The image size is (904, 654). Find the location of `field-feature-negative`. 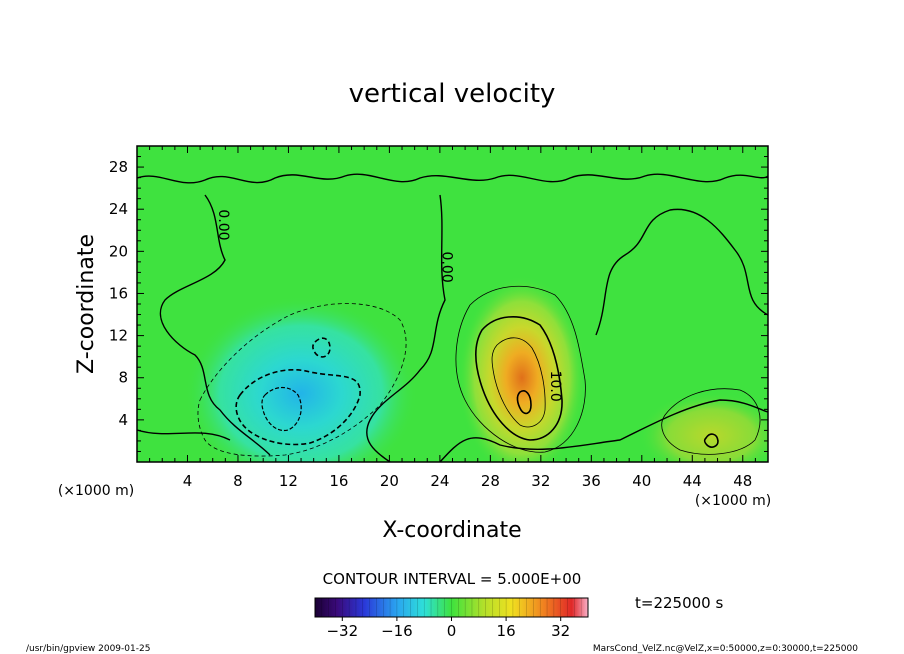

field-feature-negative is located at coordinates (301, 379).